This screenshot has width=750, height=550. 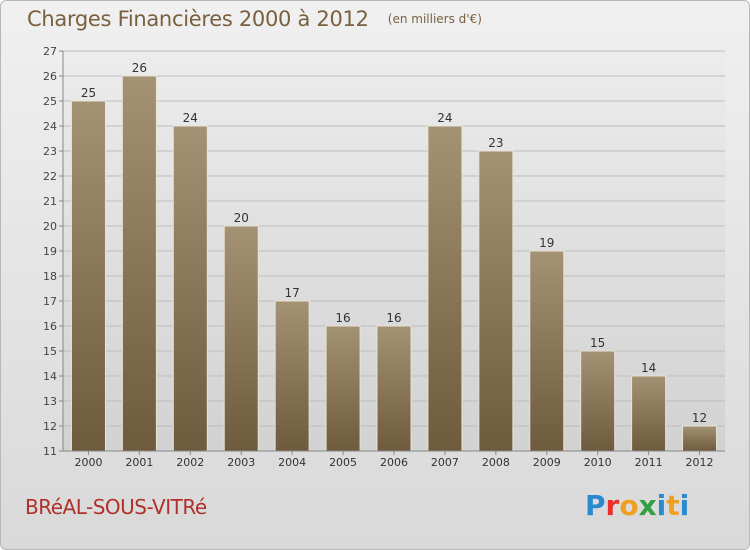 I want to click on x-tick-label: 2004, so click(x=292, y=462).